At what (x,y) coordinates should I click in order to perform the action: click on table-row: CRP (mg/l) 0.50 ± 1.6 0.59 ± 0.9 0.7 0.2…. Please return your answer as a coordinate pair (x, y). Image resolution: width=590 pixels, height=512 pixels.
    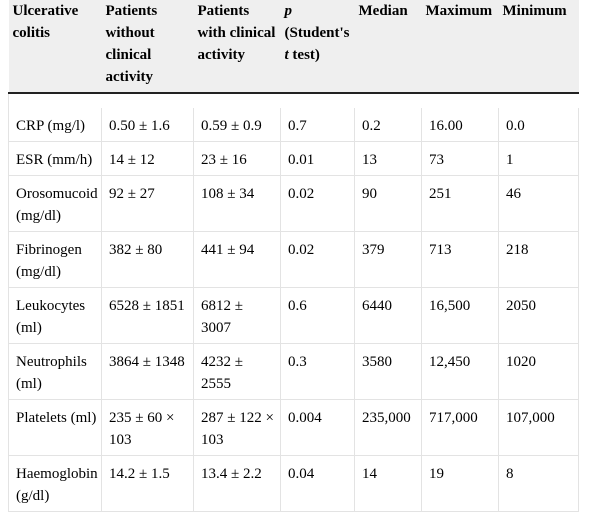
    Looking at the image, I should click on (293, 125).